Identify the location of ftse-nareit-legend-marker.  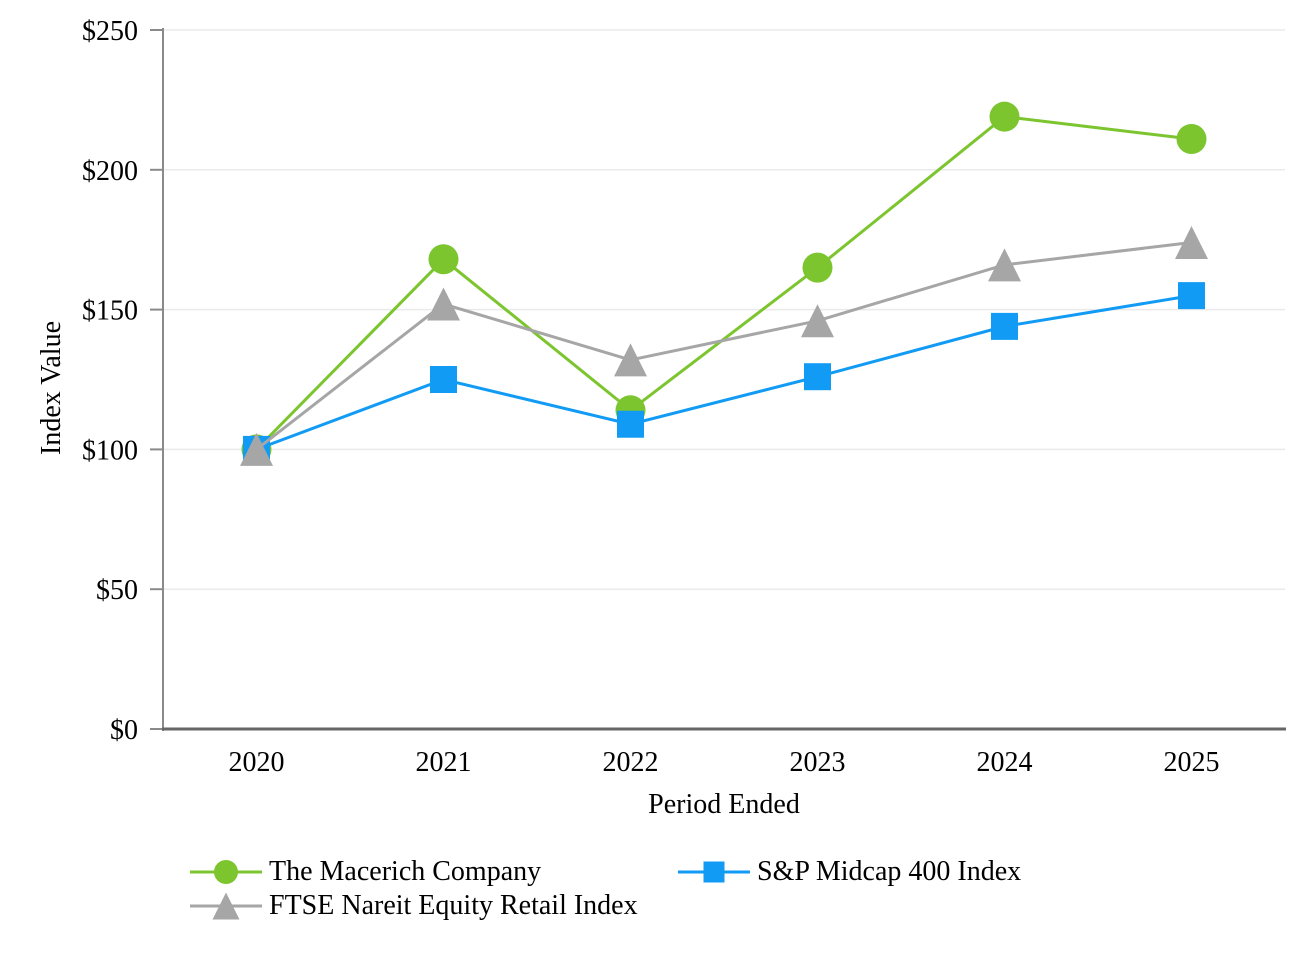
(226, 906).